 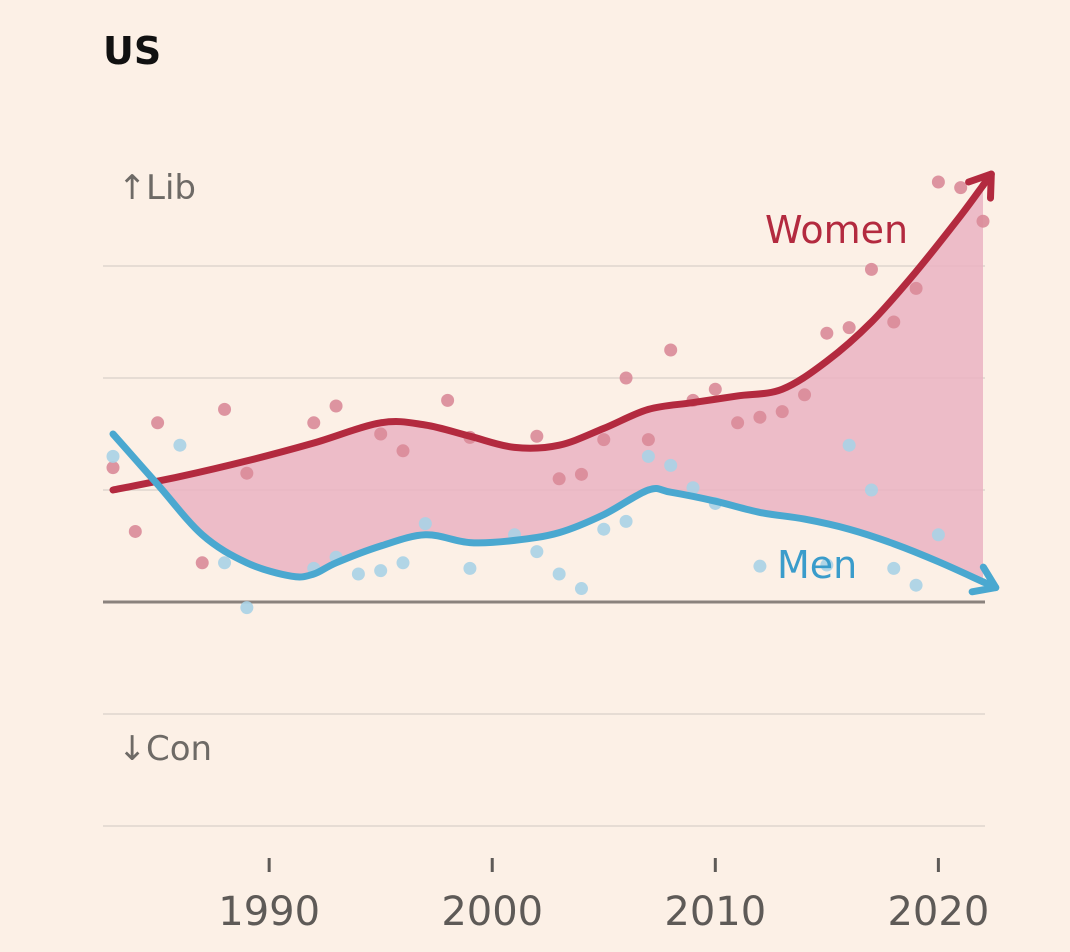 I want to click on x-axis-ticks: 1990 2000 2010 2020, so click(x=603, y=896).